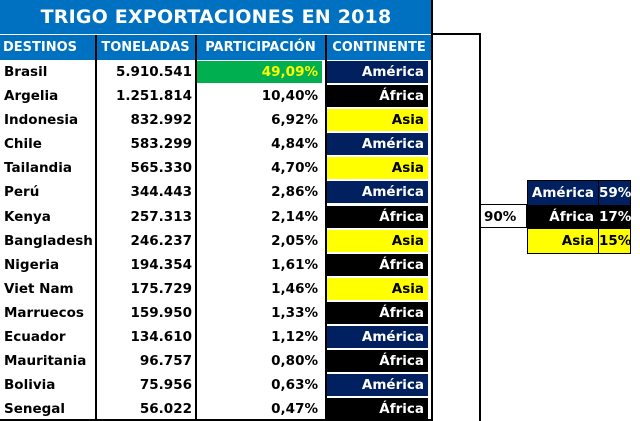 The height and width of the screenshot is (421, 640). What do you see at coordinates (145, 47) in the screenshot?
I see `column-header-toneladas: TONELADAS` at bounding box center [145, 47].